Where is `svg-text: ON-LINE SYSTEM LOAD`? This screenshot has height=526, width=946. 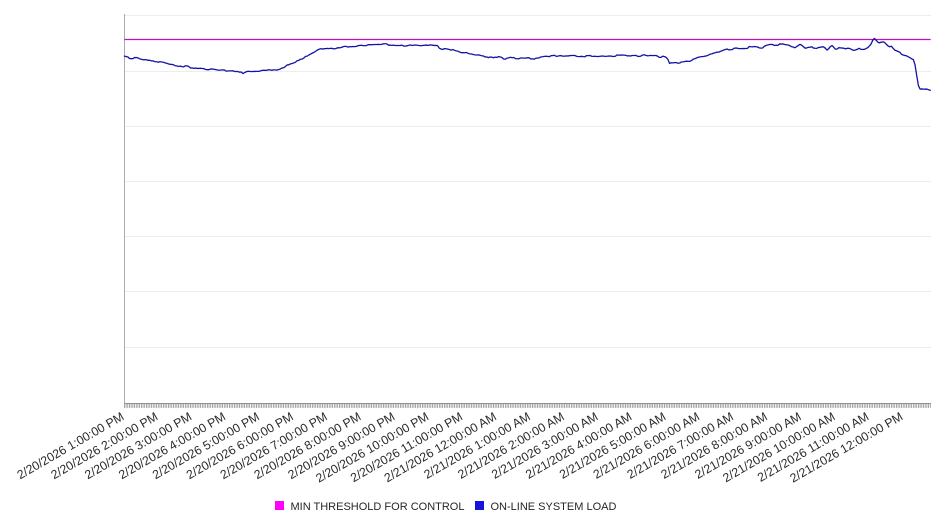 svg-text: ON-LINE SYSTEM LOAD is located at coordinates (554, 507).